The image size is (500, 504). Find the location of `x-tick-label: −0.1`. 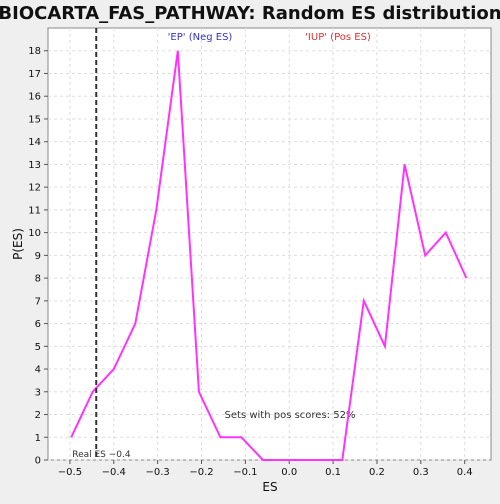

x-tick-label: −0.1 is located at coordinates (245, 472).